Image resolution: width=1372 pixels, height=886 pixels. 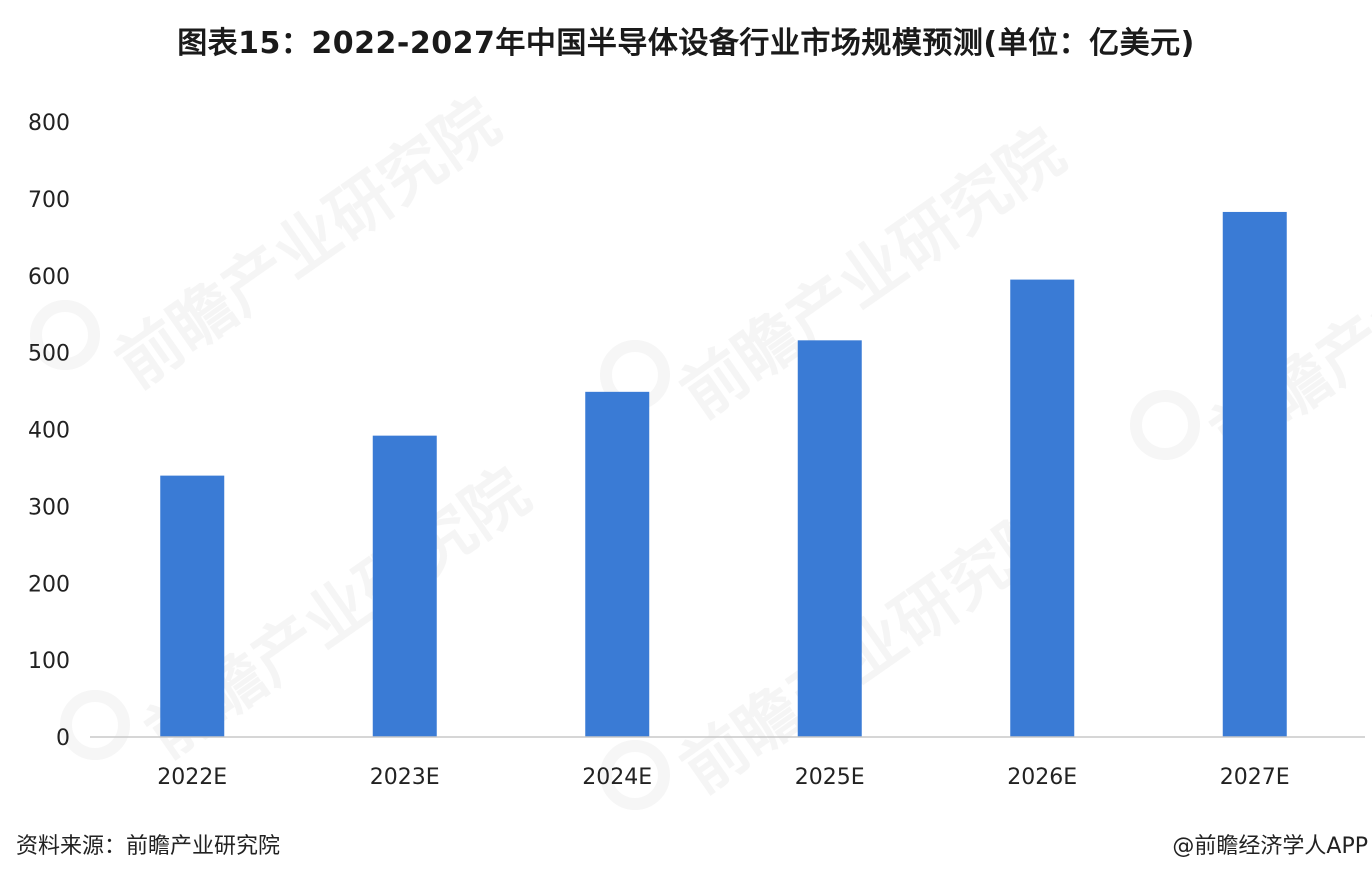 I want to click on y-tick-label: 400, so click(x=49, y=431).